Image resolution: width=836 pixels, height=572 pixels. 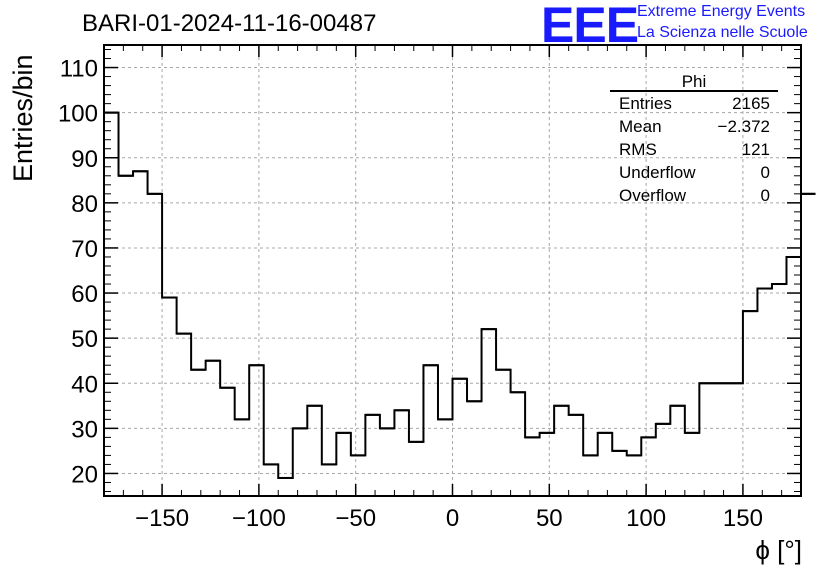 I want to click on y-tick-label: 90, so click(x=84, y=159).